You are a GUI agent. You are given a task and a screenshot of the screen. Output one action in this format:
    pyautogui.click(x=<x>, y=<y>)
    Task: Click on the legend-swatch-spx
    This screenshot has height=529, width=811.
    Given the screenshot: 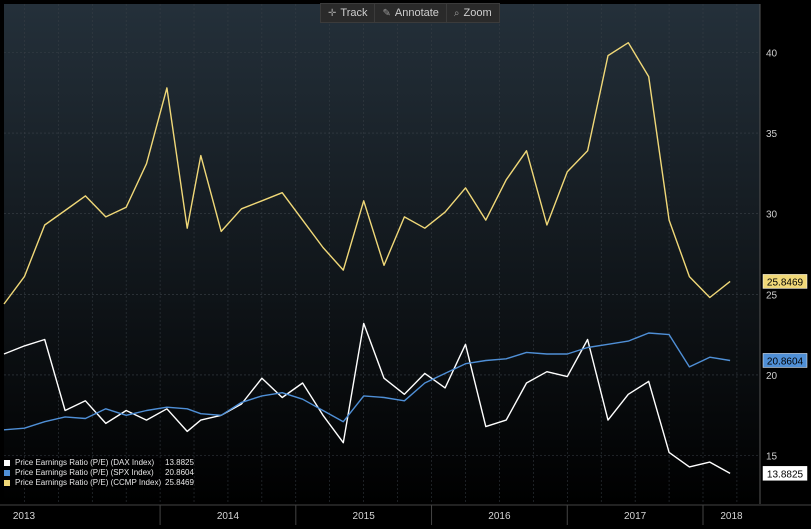 What is the action you would take?
    pyautogui.click(x=7, y=473)
    